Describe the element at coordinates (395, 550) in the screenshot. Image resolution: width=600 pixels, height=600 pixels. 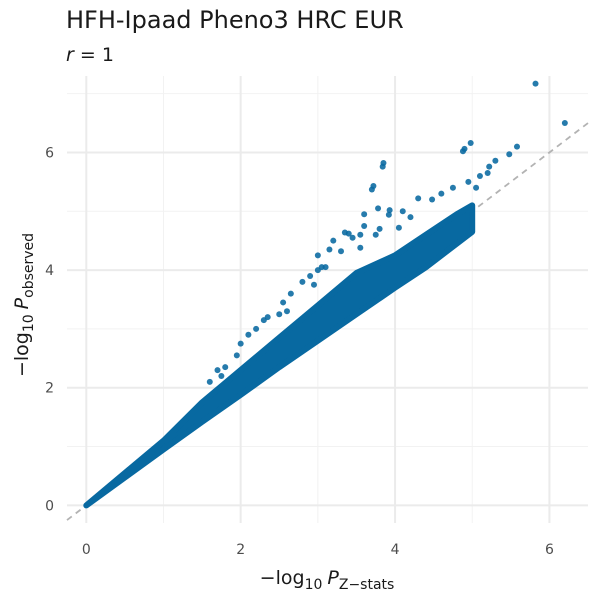
I see `x-tick-label: 4` at that location.